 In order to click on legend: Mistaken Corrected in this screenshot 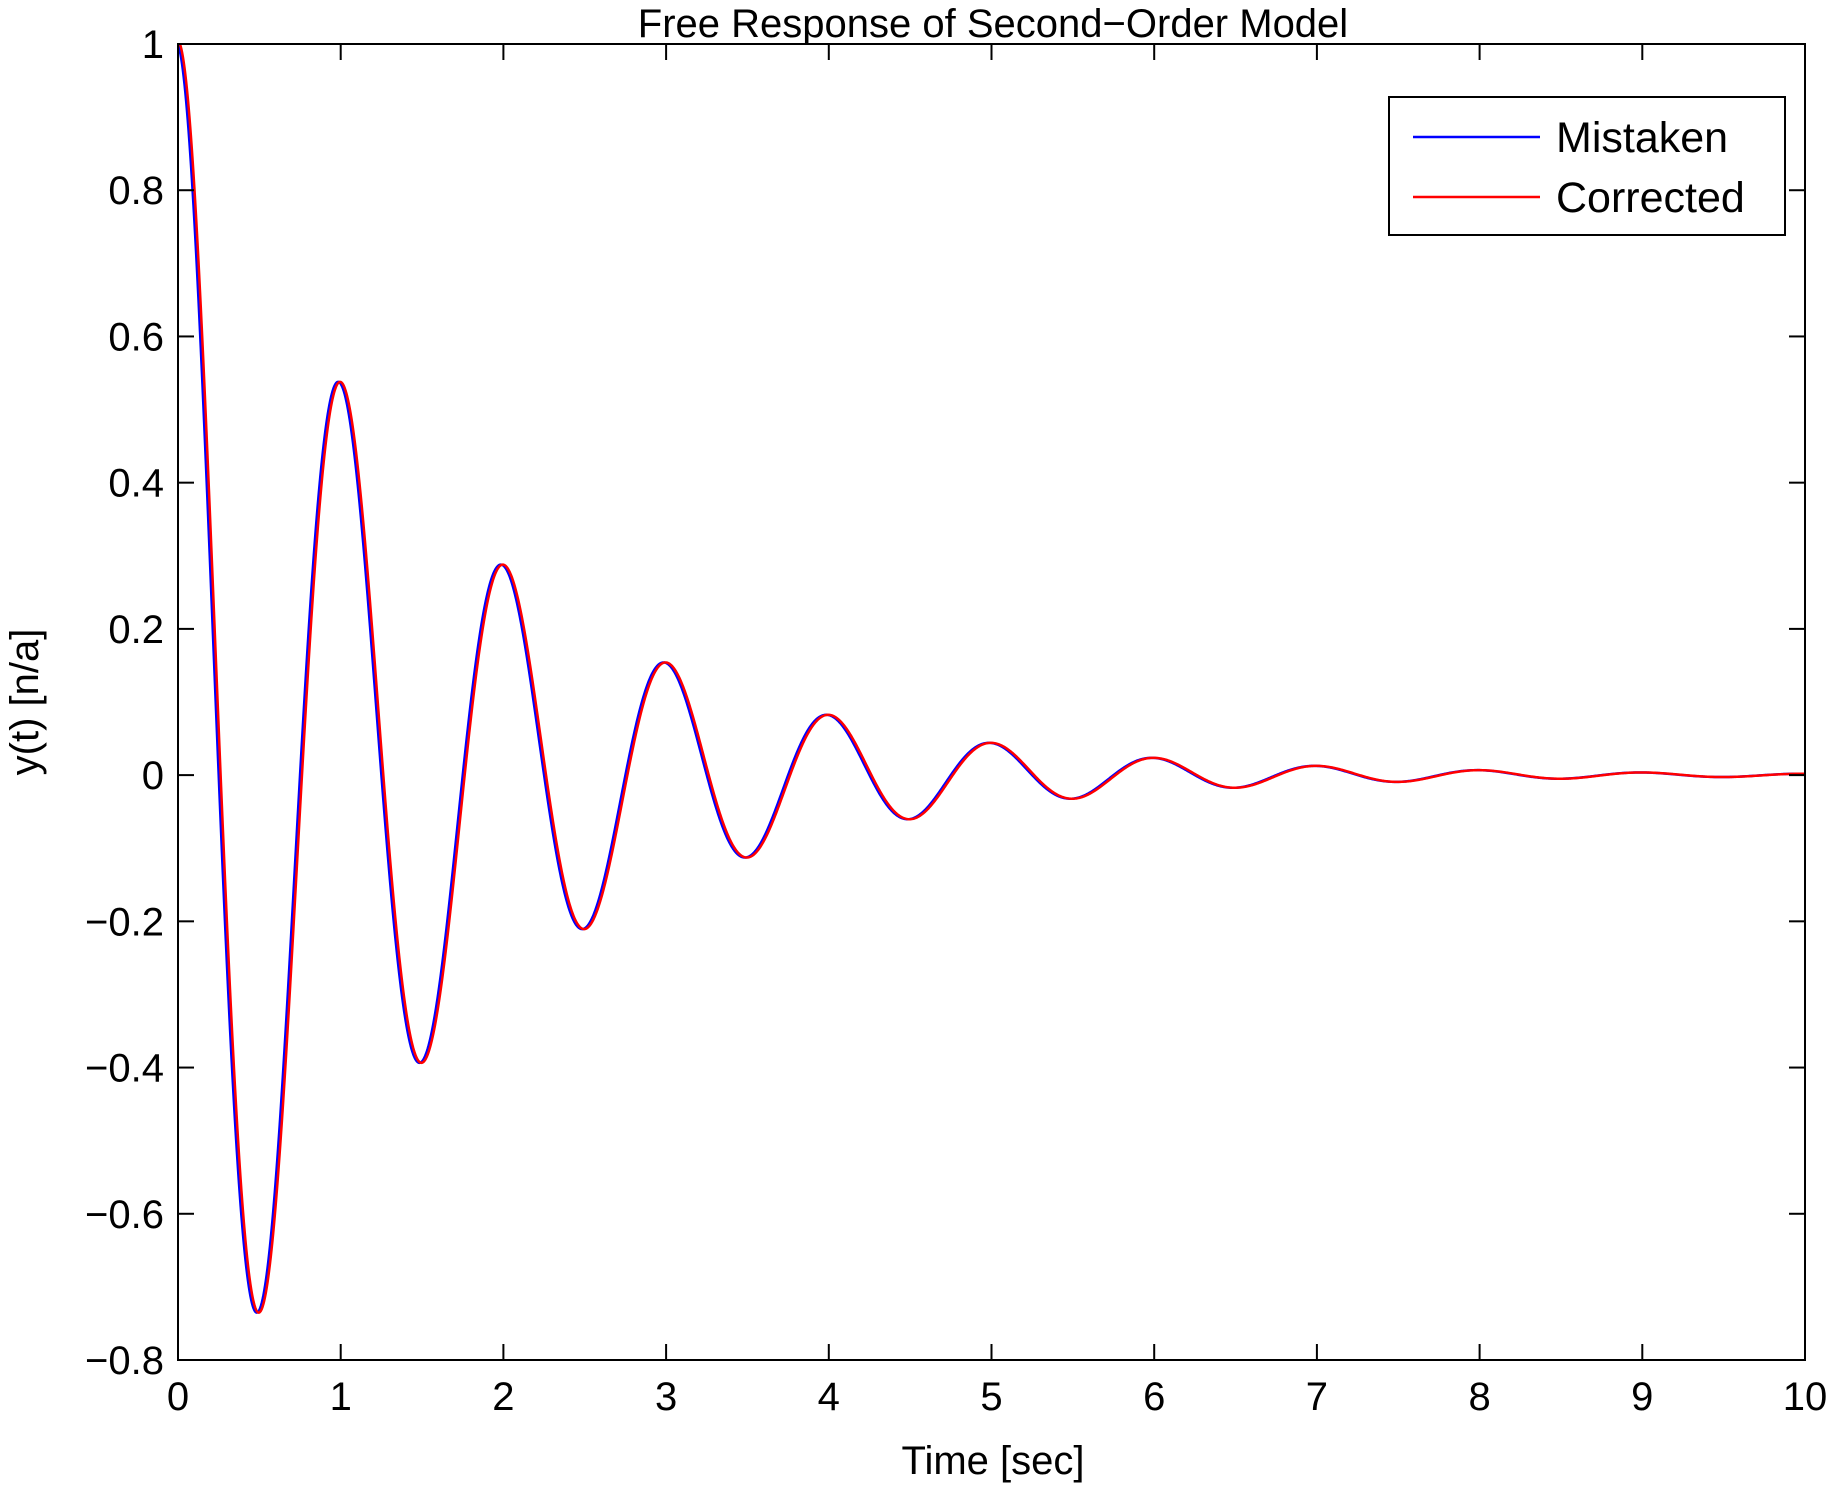, I will do `click(1587, 166)`.